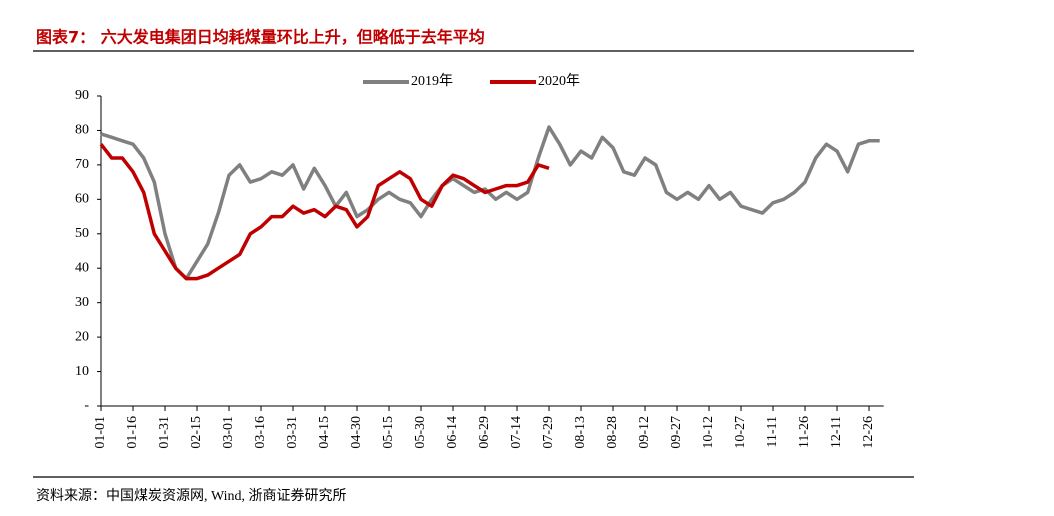  What do you see at coordinates (82, 199) in the screenshot?
I see `y-tick-label: 60` at bounding box center [82, 199].